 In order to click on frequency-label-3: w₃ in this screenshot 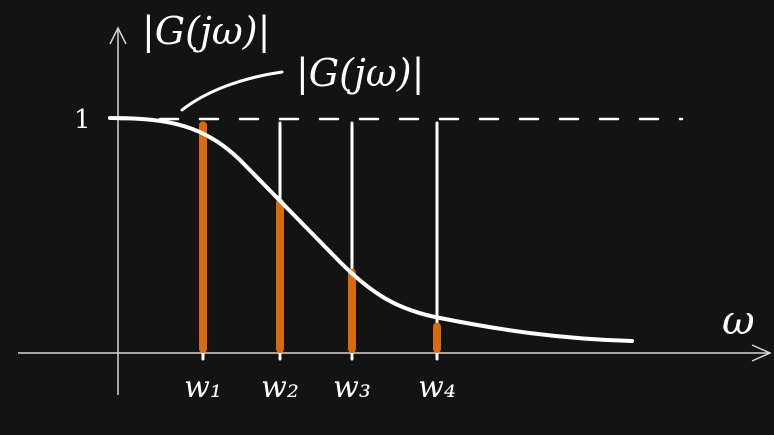, I will do `click(352, 387)`.